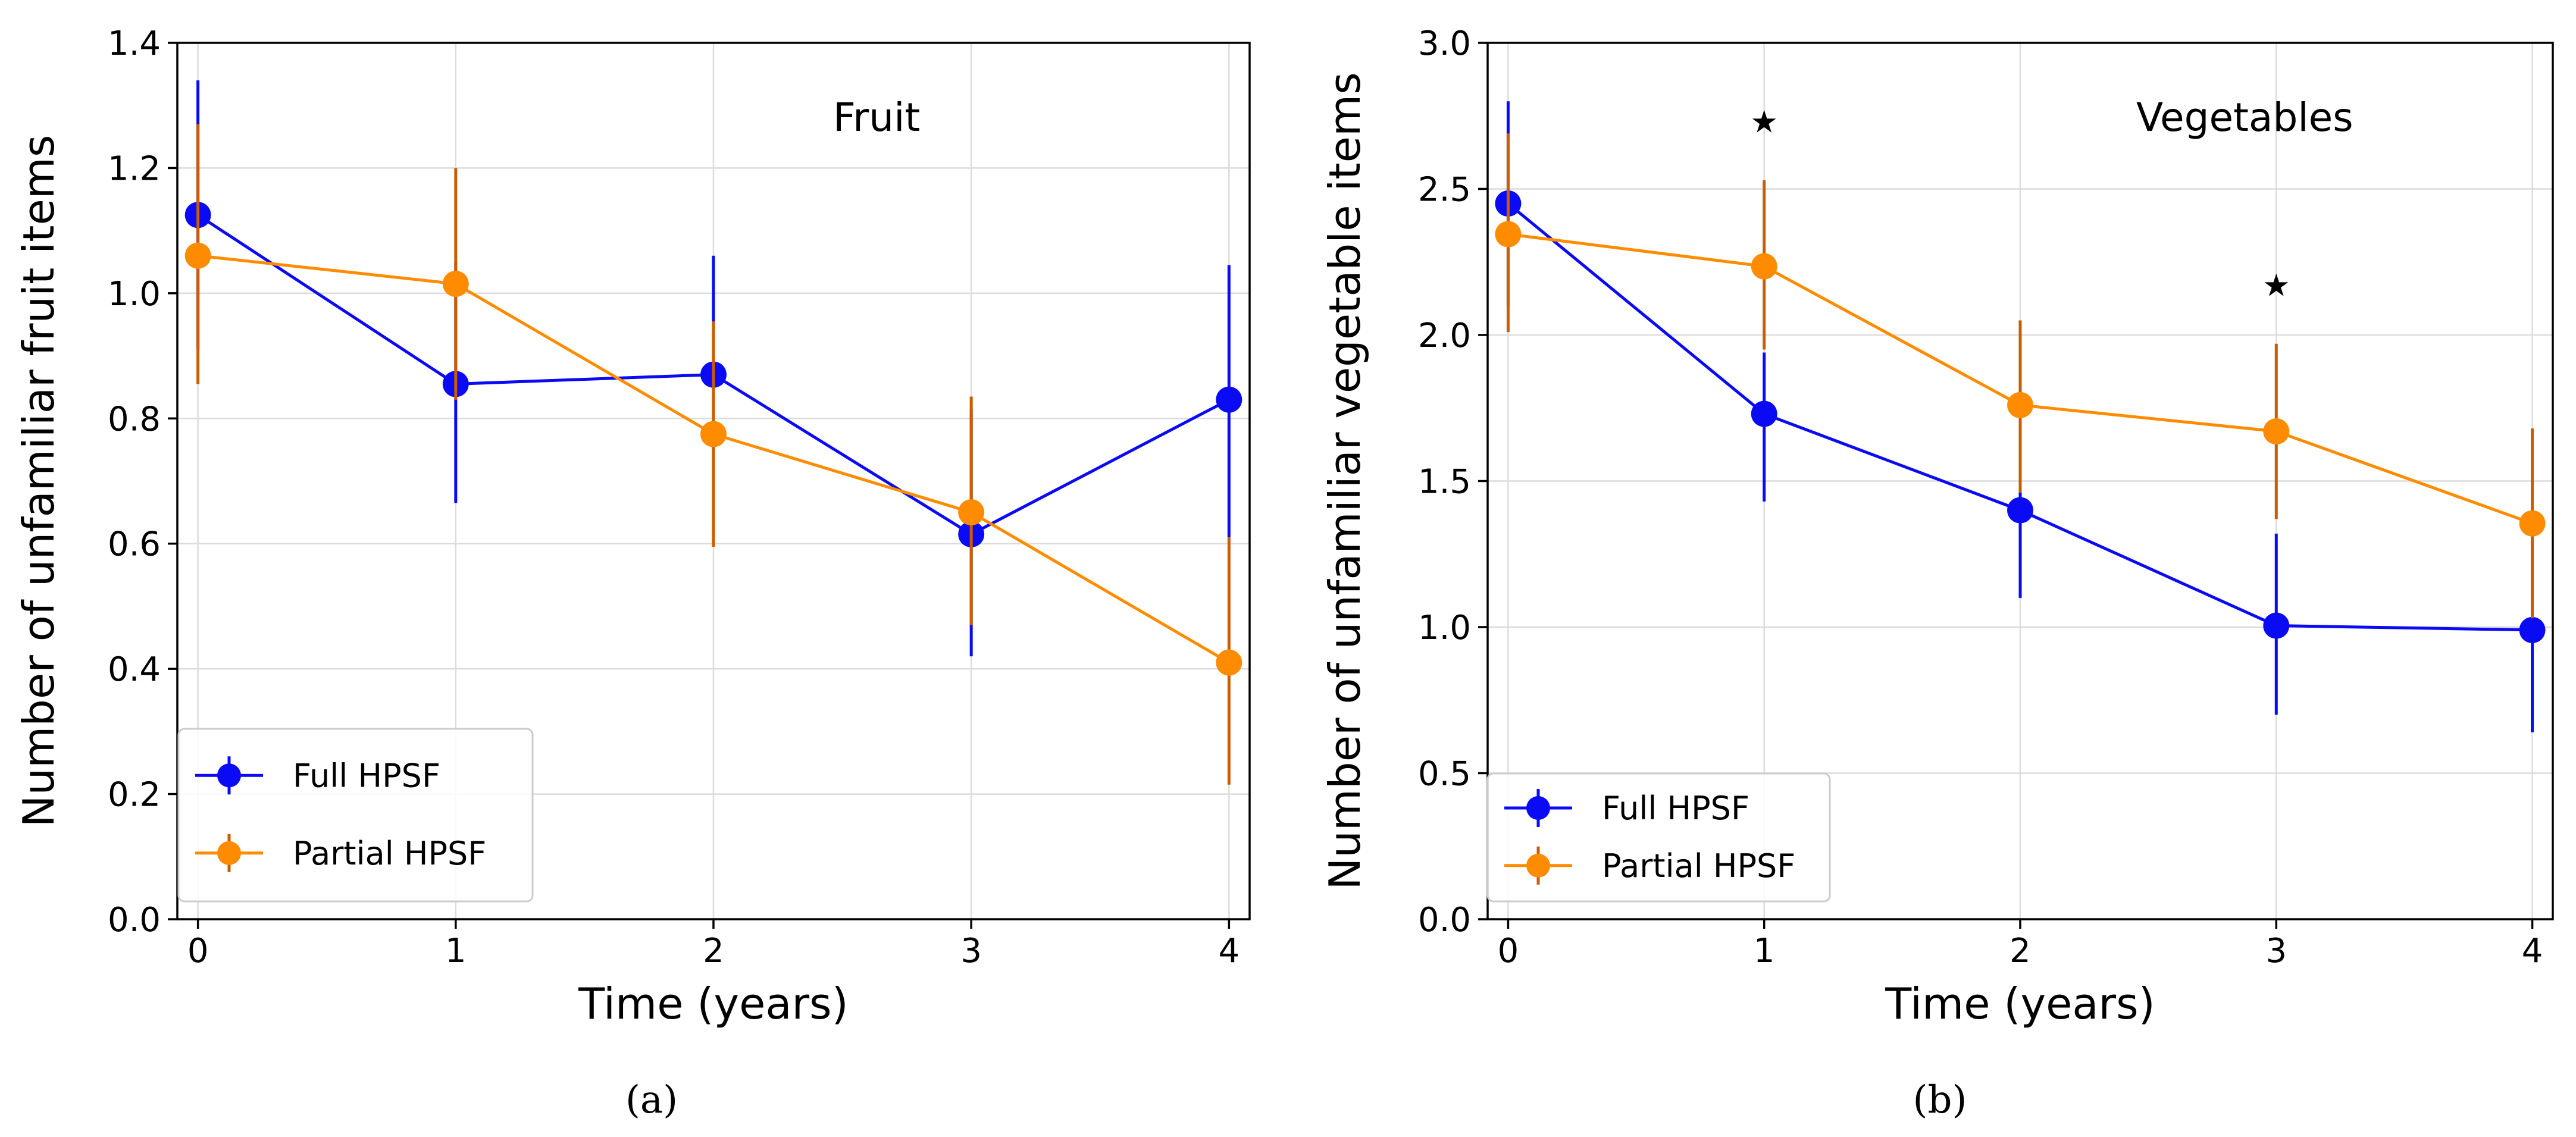  Describe the element at coordinates (876, 117) in the screenshot. I see `chart-title: Fruit` at that location.